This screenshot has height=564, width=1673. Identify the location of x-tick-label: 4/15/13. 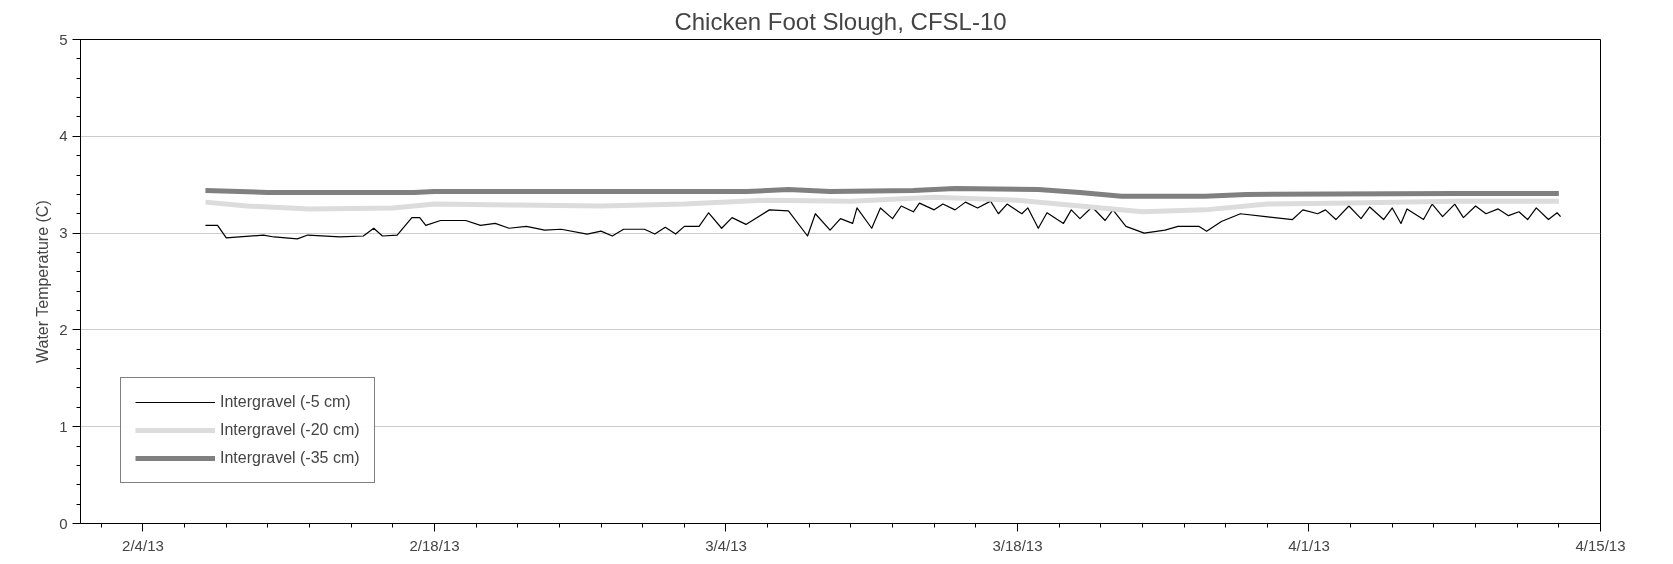
(1600, 545).